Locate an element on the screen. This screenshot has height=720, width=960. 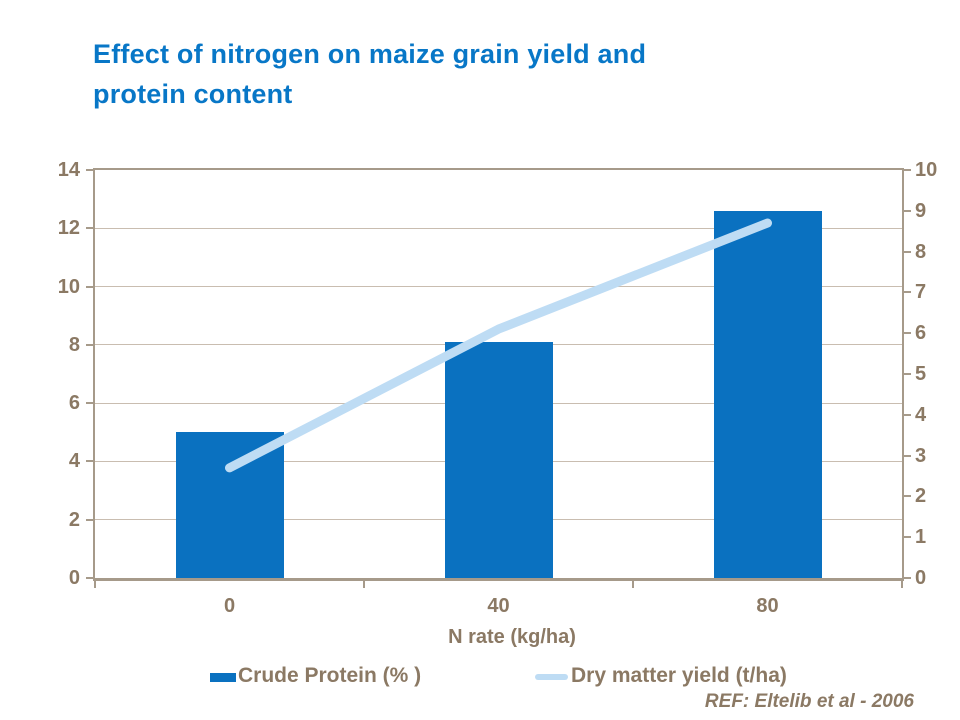
y-axis-left-label: 10 is located at coordinates (68, 286).